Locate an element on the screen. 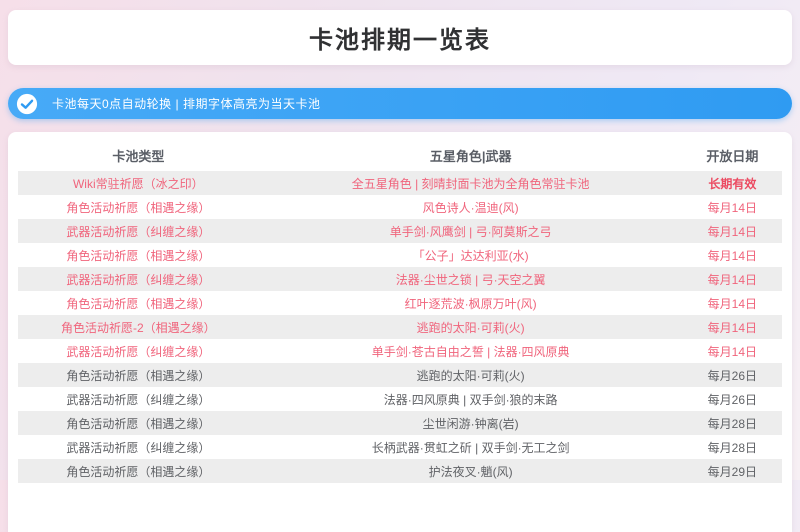 The width and height of the screenshot is (800, 532). pool-items-cell: 单手剑·风鹰剑 | 弓·阿莫斯之弓 is located at coordinates (470, 231).